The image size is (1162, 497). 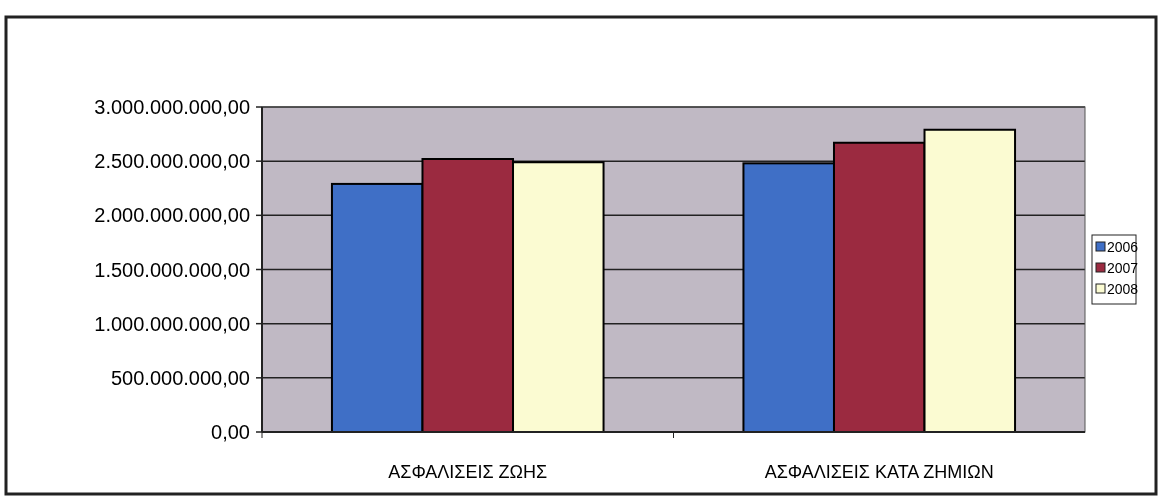 I want to click on y-tick-label: 0,00, so click(x=230, y=432).